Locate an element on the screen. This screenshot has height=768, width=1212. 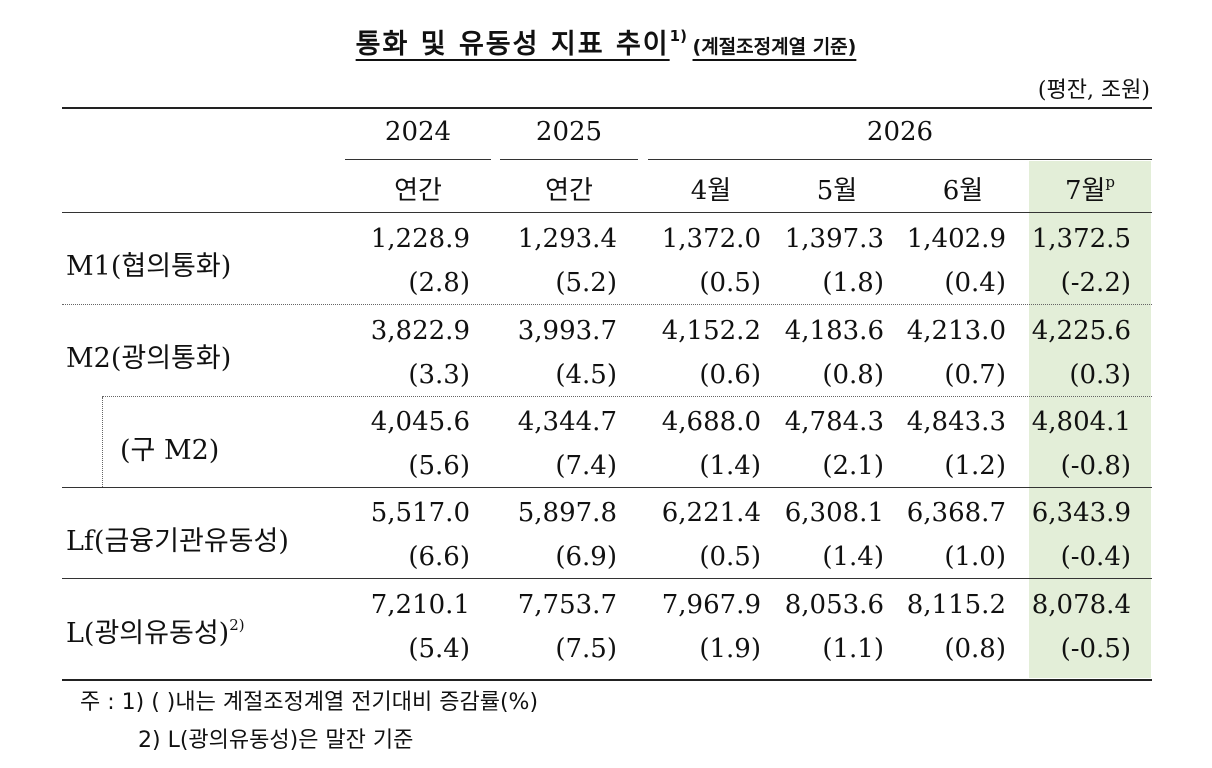
row-label-m2: M2(광의통화) is located at coordinates (149, 358).